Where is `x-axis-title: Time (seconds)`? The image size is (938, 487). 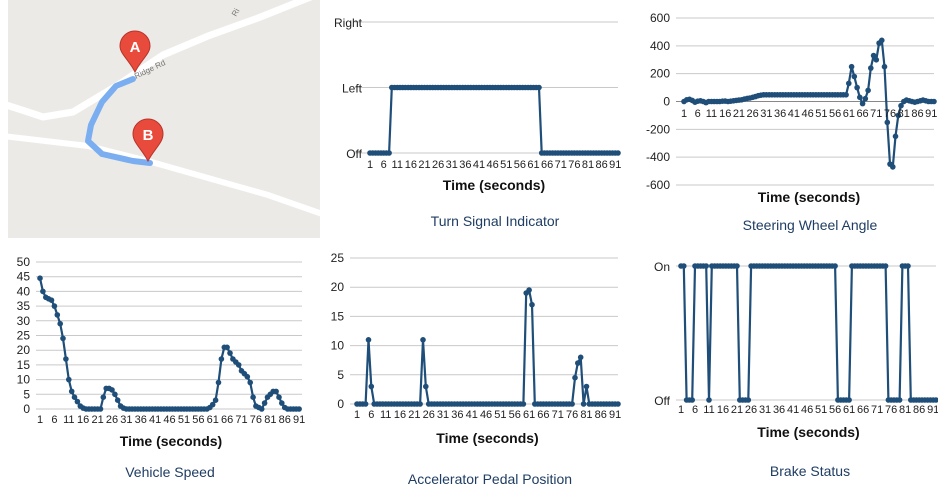 x-axis-title: Time (seconds) is located at coordinates (809, 197).